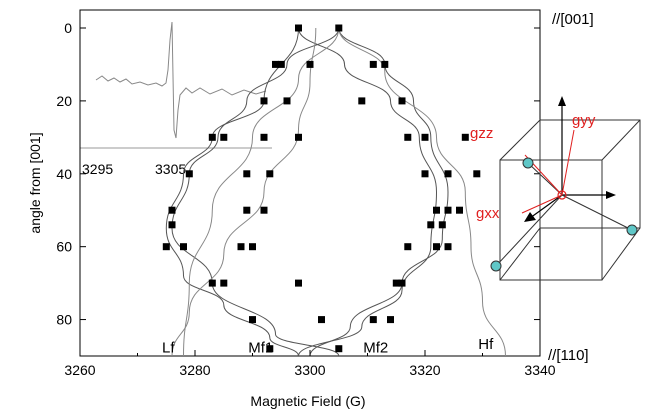 The width and height of the screenshot is (660, 420). Describe the element at coordinates (573, 19) in the screenshot. I see `direction-label-top: //[001]` at that location.